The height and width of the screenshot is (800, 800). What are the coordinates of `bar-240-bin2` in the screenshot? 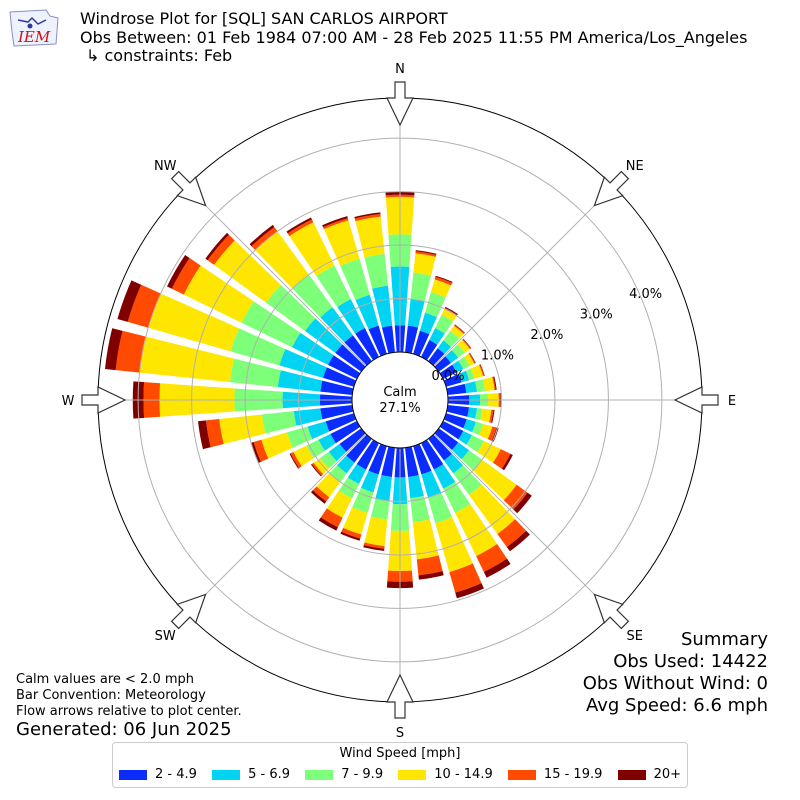 It's located at (315, 449).